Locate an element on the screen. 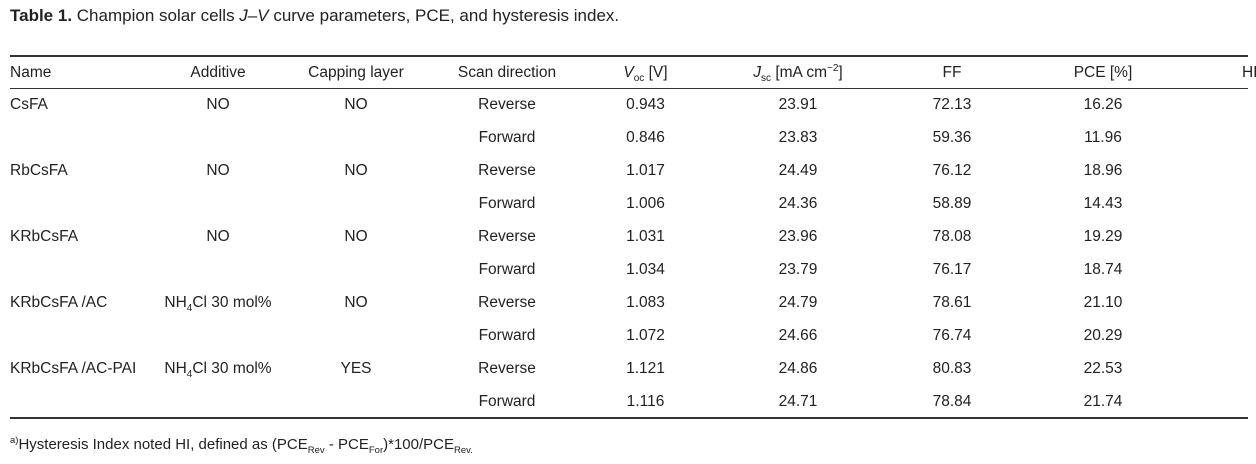 The height and width of the screenshot is (464, 1256). cell-hi: 24 is located at coordinates (1221, 170).